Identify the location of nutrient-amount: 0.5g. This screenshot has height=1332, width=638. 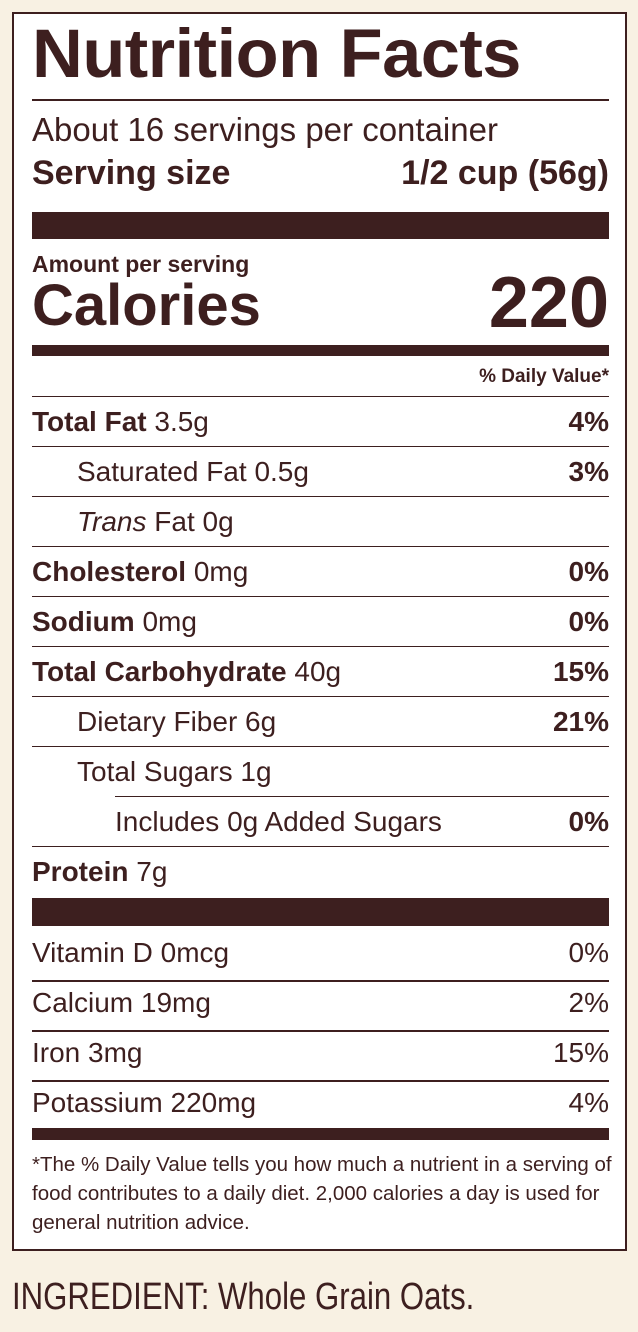
(281, 471).